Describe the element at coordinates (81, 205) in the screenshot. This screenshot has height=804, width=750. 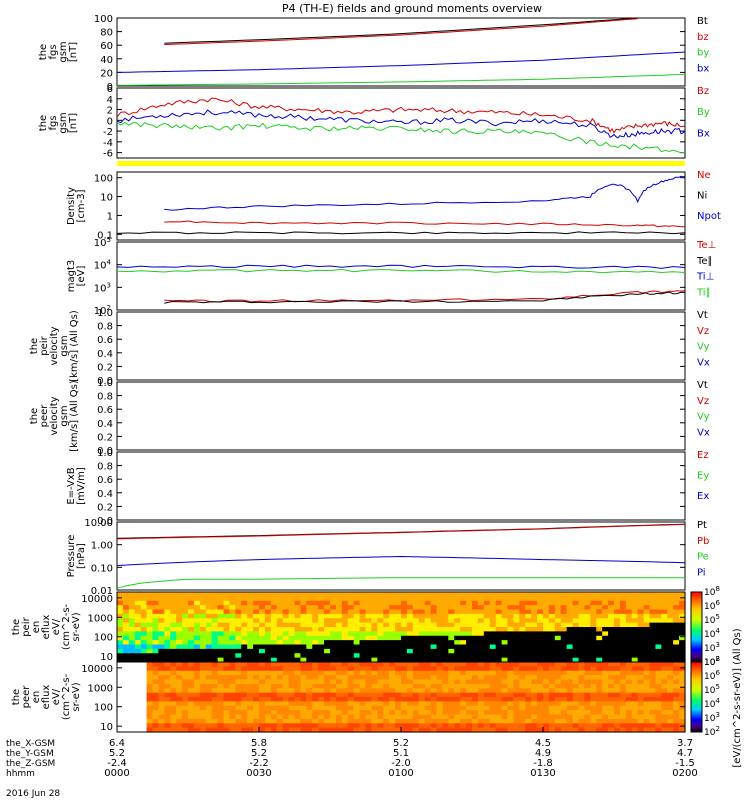
I see `y-axis-label: [cm-3]` at that location.